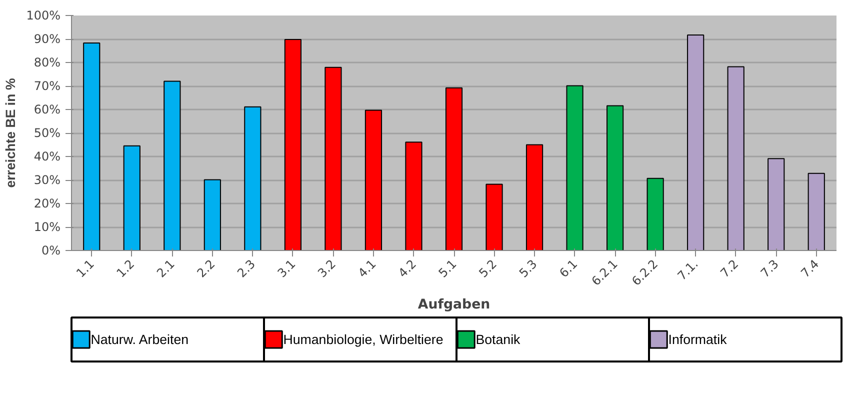 This screenshot has height=418, width=851. What do you see at coordinates (454, 304) in the screenshot?
I see `x-axis-title: Aufgaben` at bounding box center [454, 304].